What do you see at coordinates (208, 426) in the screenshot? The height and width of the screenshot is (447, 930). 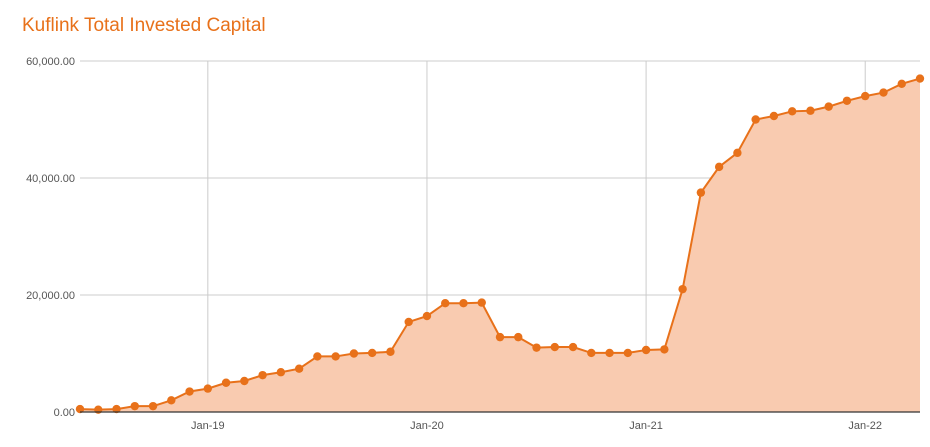 I see `x-tick-label-jan-19: Jan-19` at bounding box center [208, 426].